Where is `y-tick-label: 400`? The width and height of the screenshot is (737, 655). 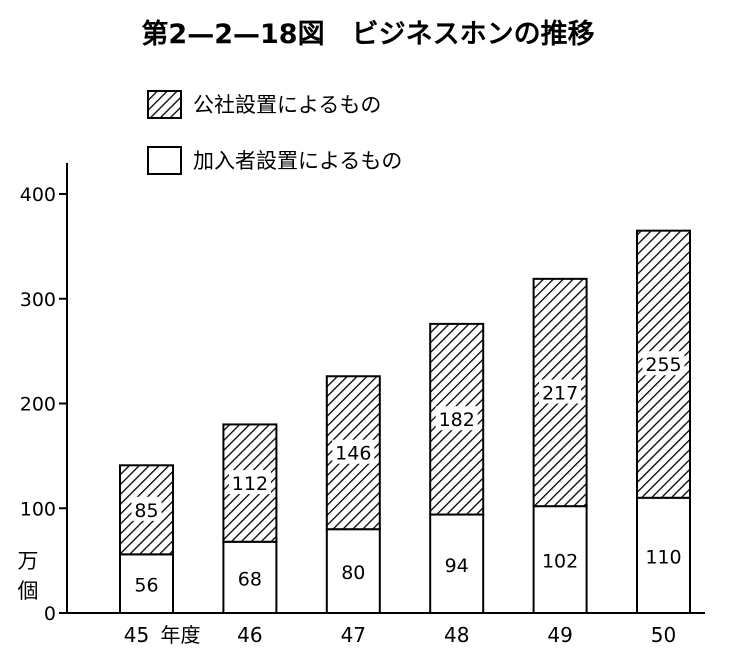
y-tick-label: 400 is located at coordinates (38, 195).